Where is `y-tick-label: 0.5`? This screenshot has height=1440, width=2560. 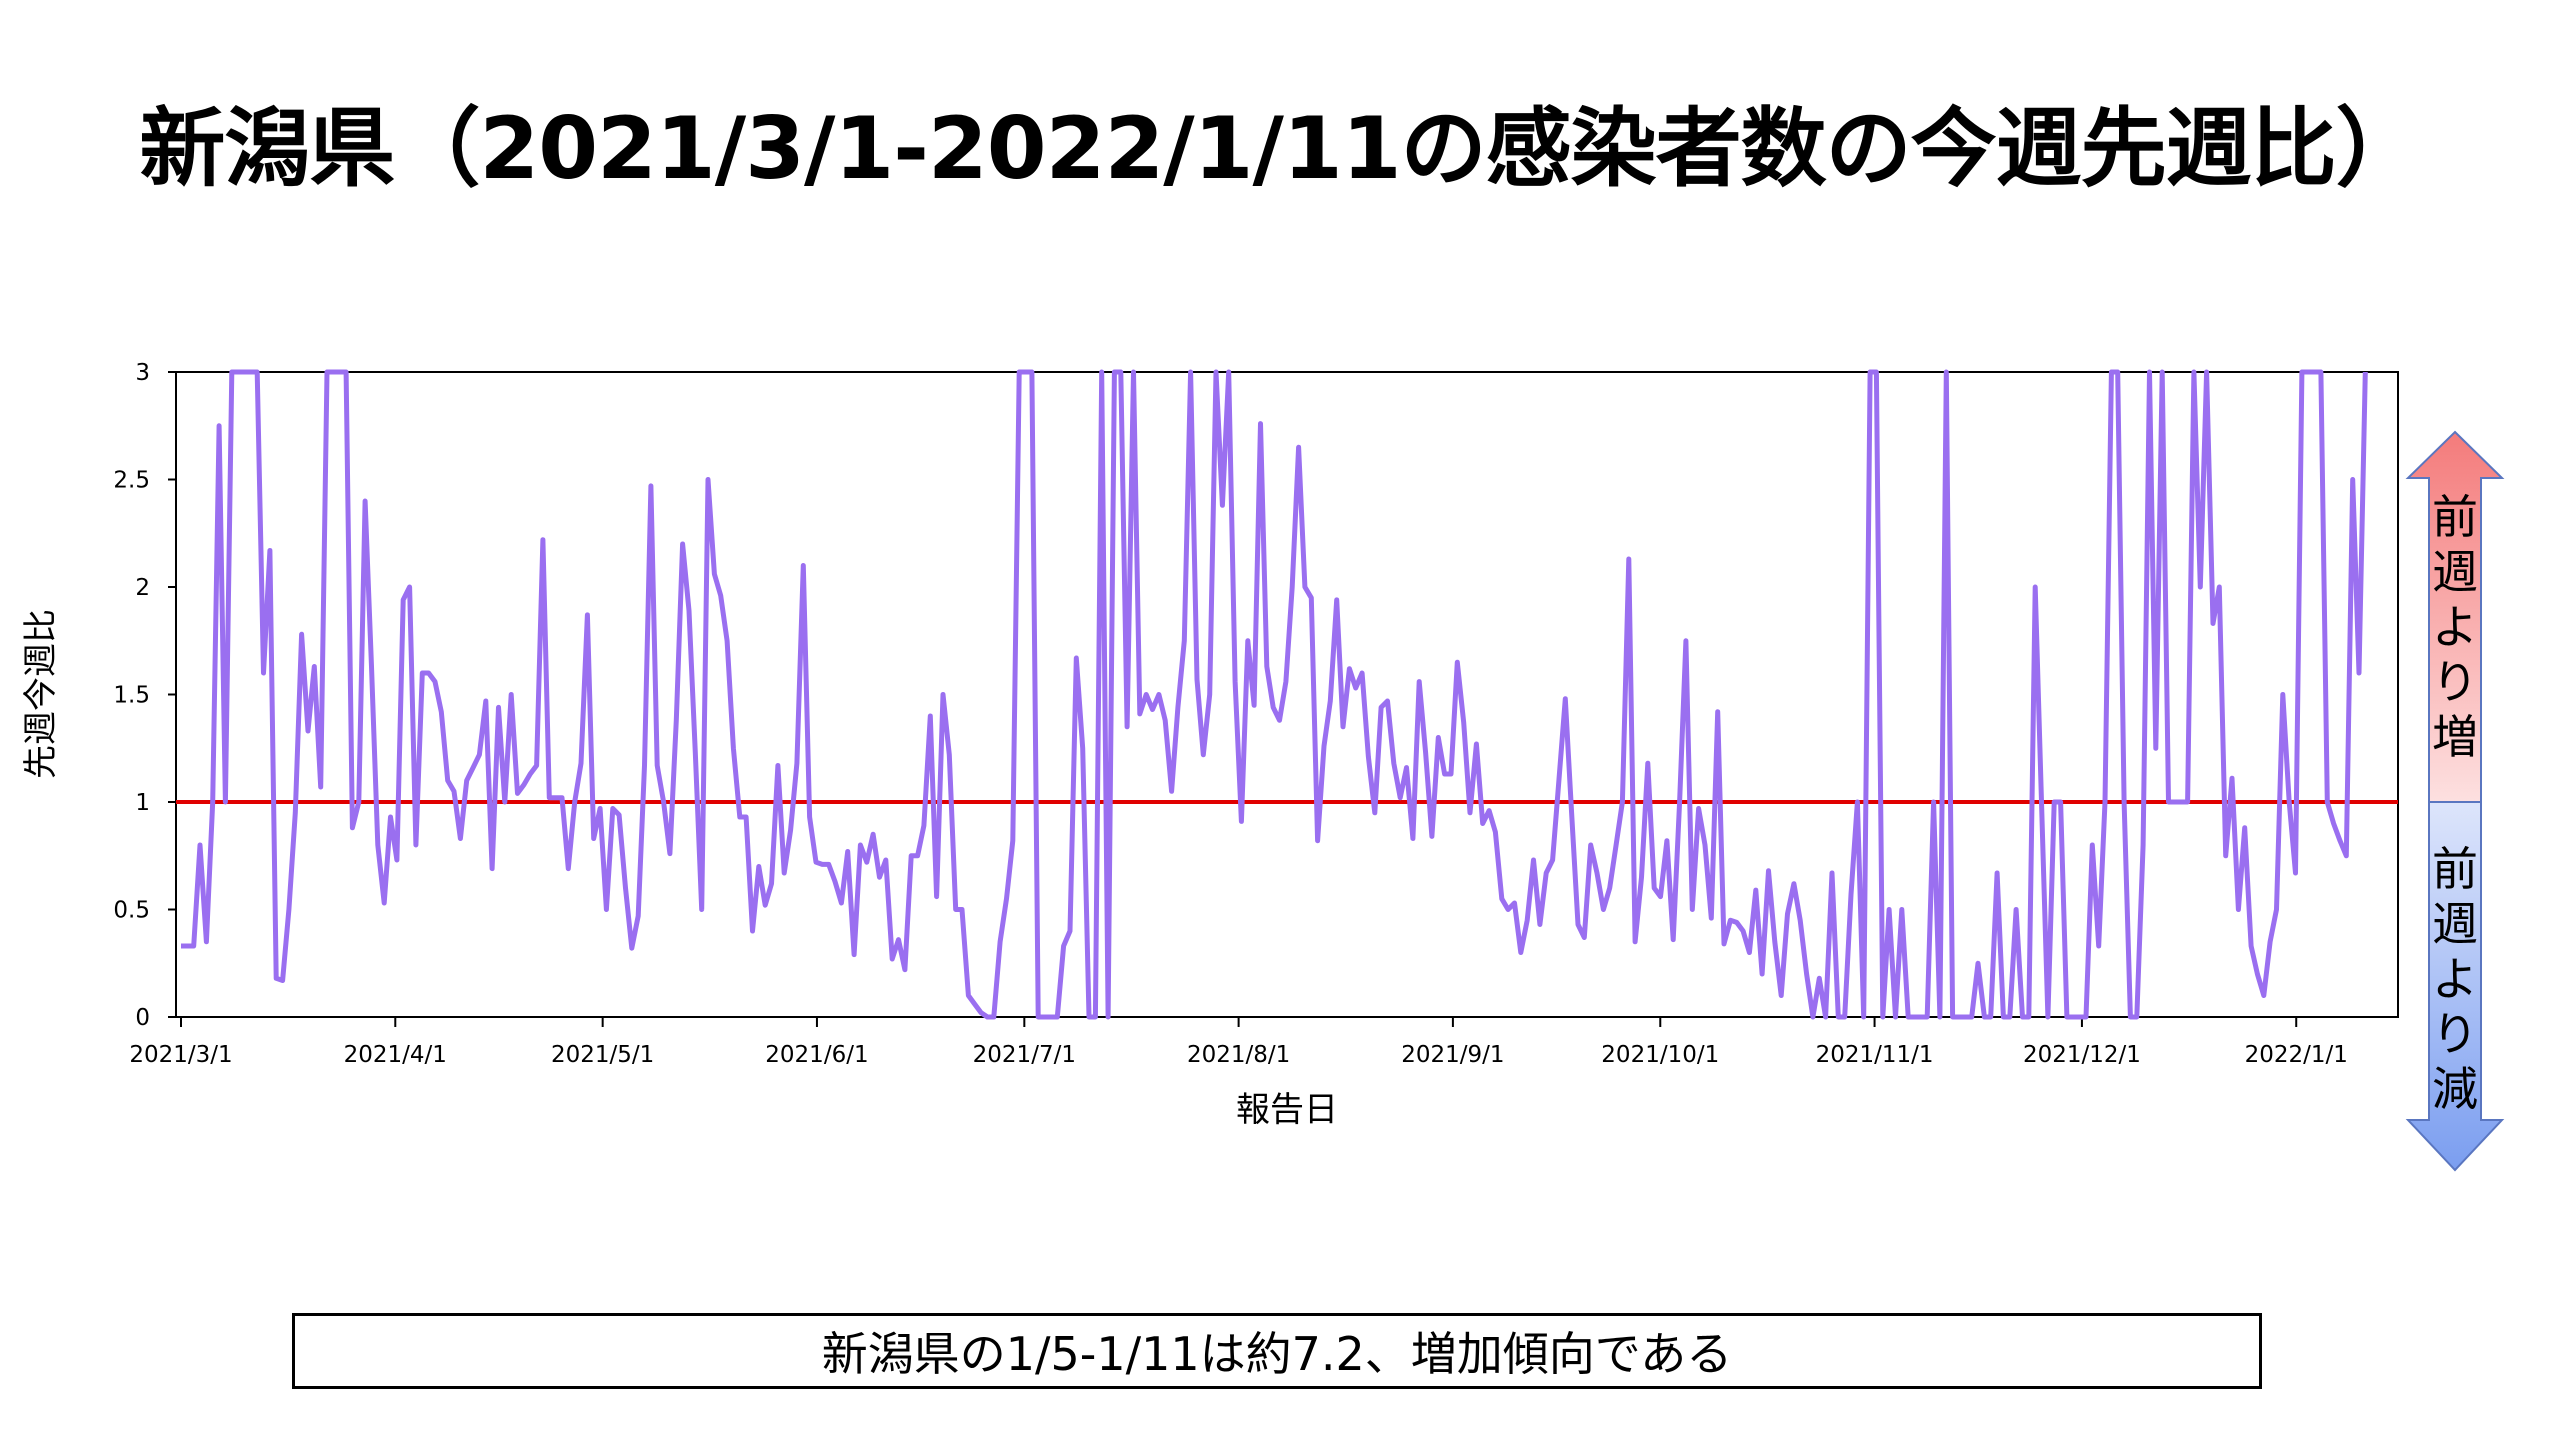 y-tick-label: 0.5 is located at coordinates (131, 911).